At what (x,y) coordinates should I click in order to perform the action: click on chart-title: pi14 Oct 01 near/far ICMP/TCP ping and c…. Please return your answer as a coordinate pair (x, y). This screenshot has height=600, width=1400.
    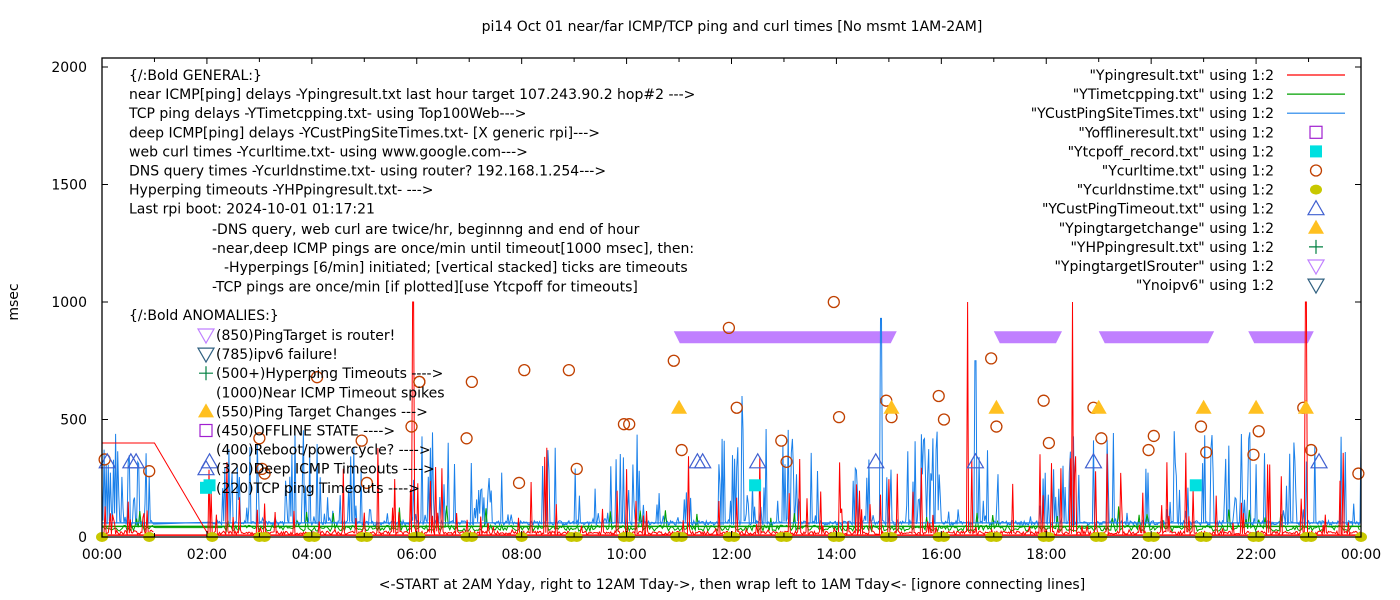
    Looking at the image, I should click on (732, 27).